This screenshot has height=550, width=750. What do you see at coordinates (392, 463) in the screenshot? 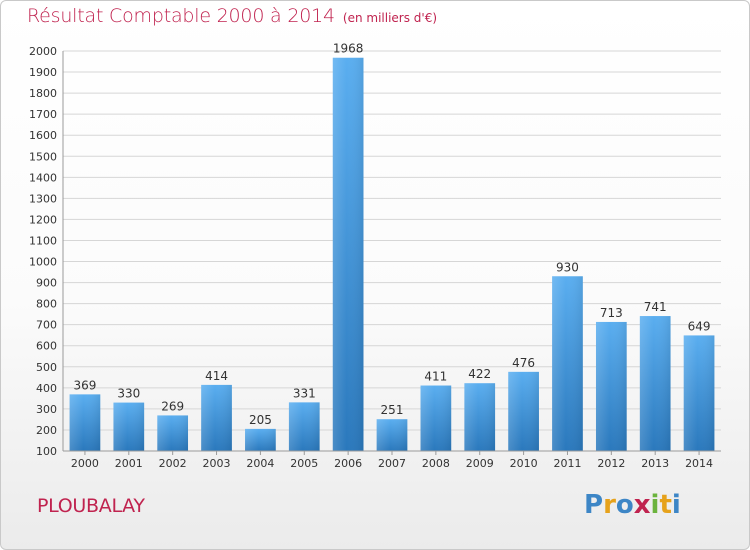
I see `x-tick-label: 2007` at bounding box center [392, 463].